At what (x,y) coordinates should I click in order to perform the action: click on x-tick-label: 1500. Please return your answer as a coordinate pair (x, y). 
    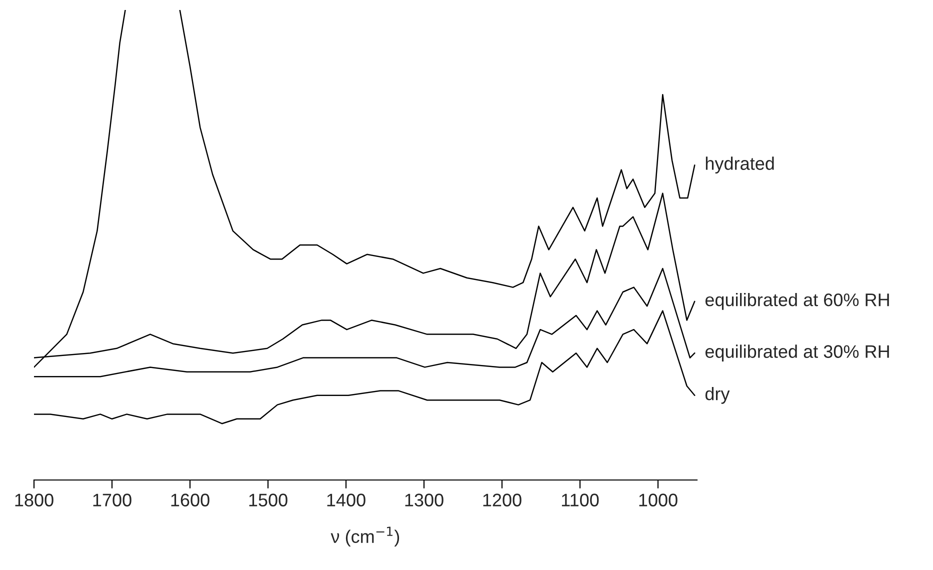
    Looking at the image, I should click on (268, 500).